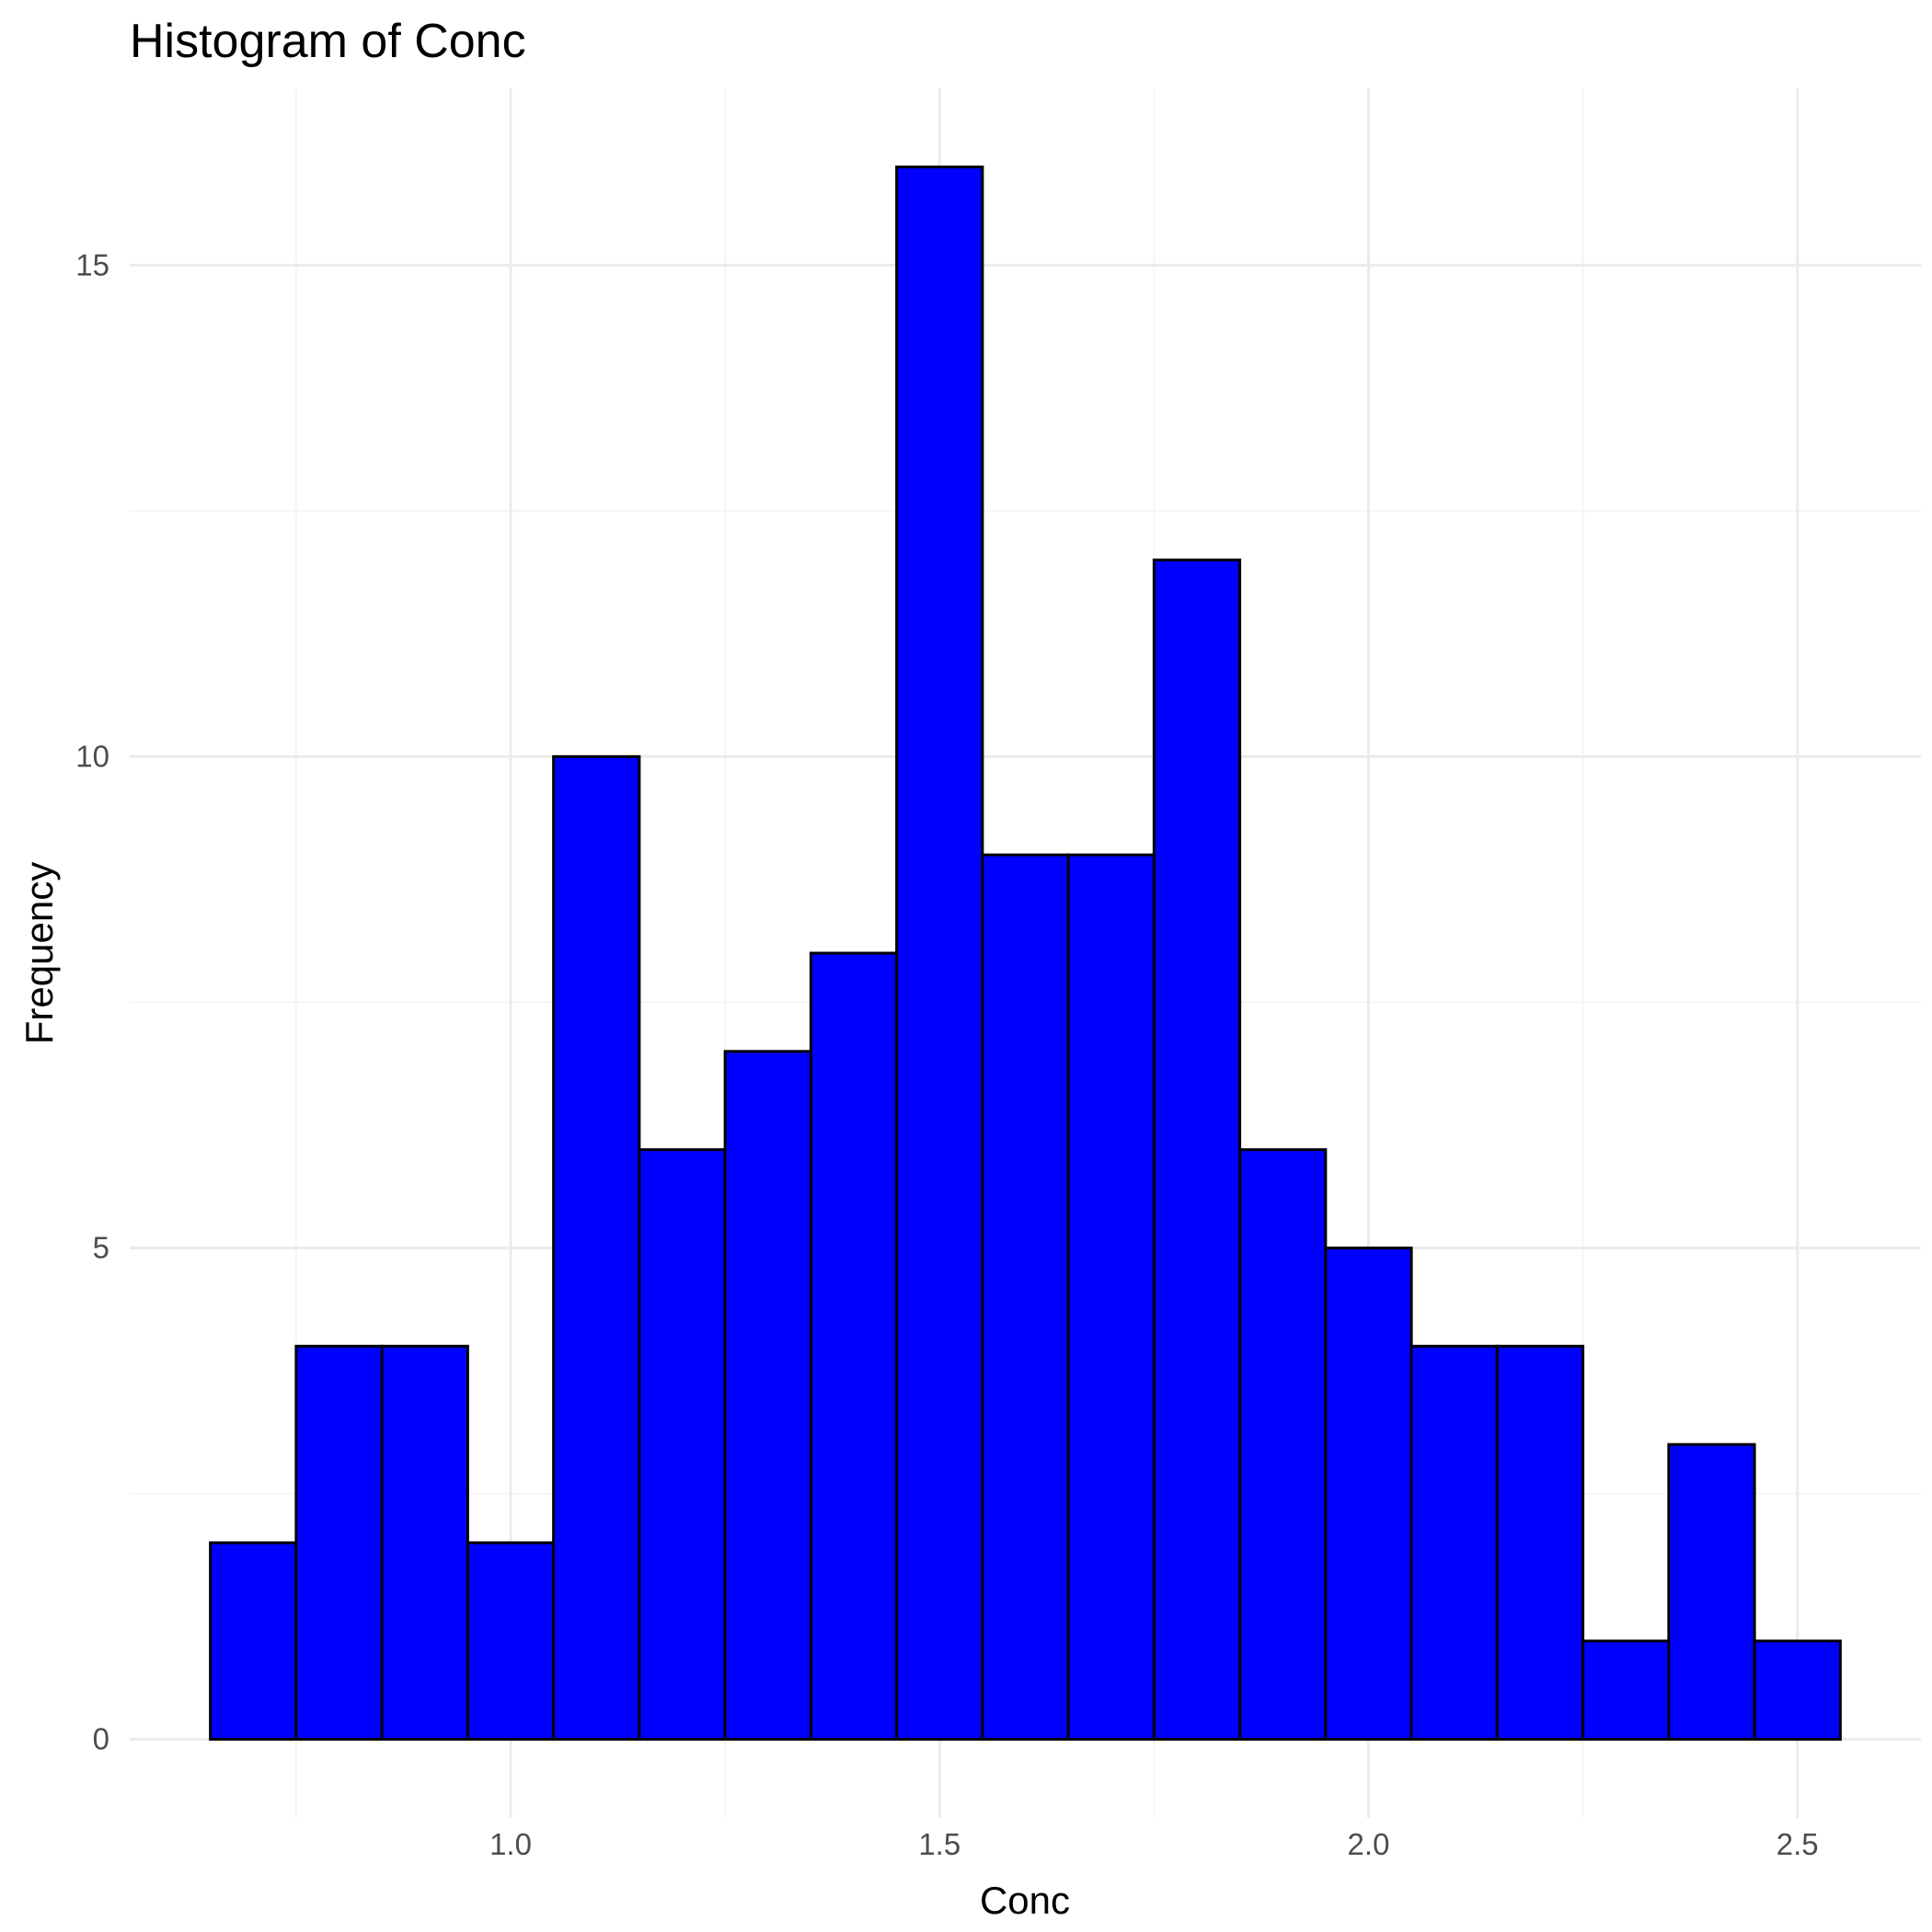  Describe the element at coordinates (39, 953) in the screenshot. I see `y-axis-title: Frequency` at that location.